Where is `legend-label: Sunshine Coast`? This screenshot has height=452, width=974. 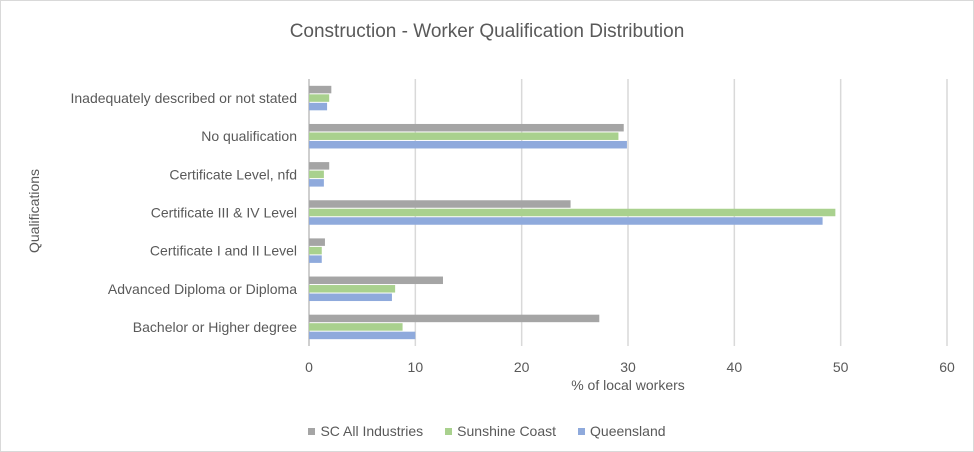 legend-label: Sunshine Coast is located at coordinates (507, 431).